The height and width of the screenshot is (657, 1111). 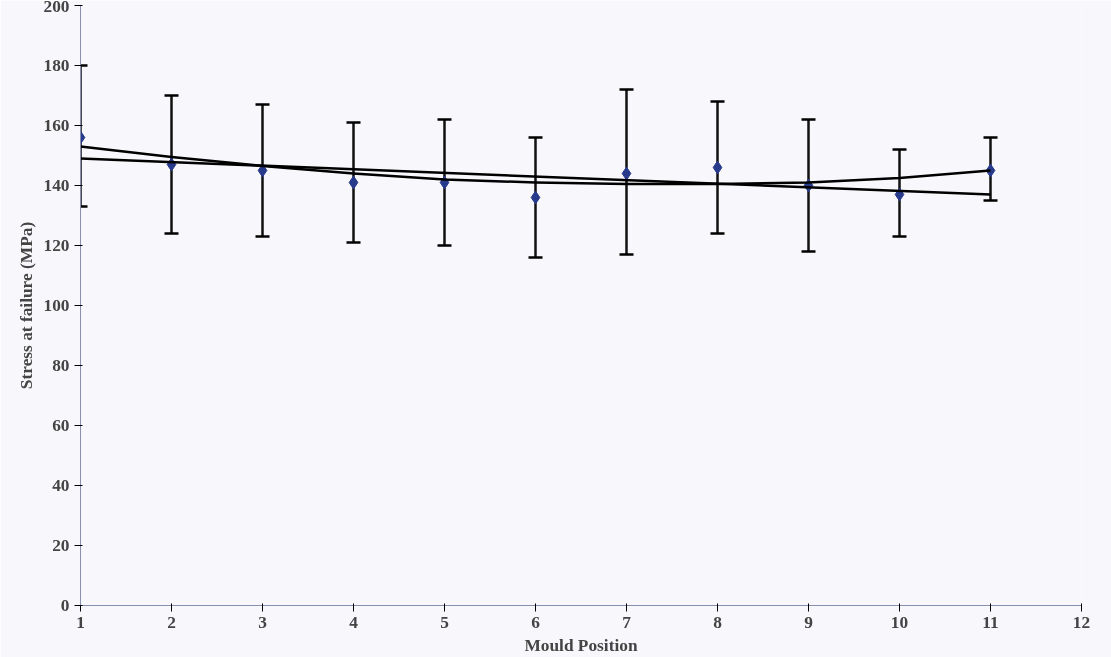 What do you see at coordinates (718, 622) in the screenshot?
I see `x-tick-label: 8` at bounding box center [718, 622].